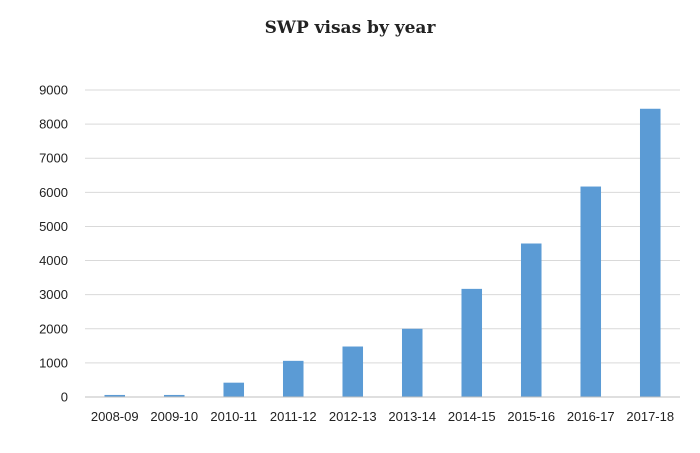  Describe the element at coordinates (53, 260) in the screenshot. I see `y-tick-label: 4000` at that location.